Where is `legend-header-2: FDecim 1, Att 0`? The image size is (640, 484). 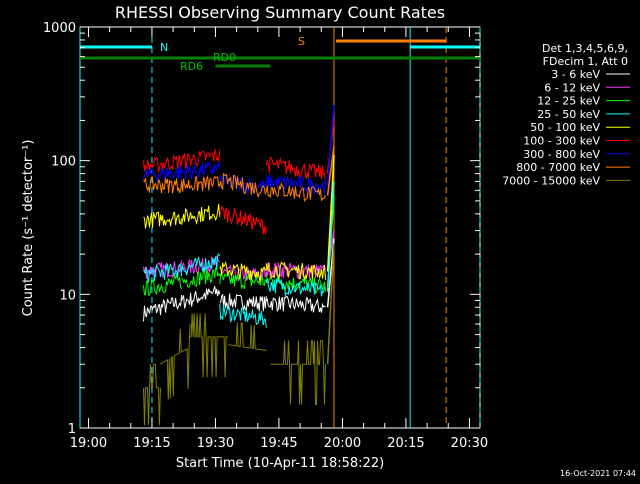 legend-header-2: FDecim 1, Att 0 is located at coordinates (585, 61).